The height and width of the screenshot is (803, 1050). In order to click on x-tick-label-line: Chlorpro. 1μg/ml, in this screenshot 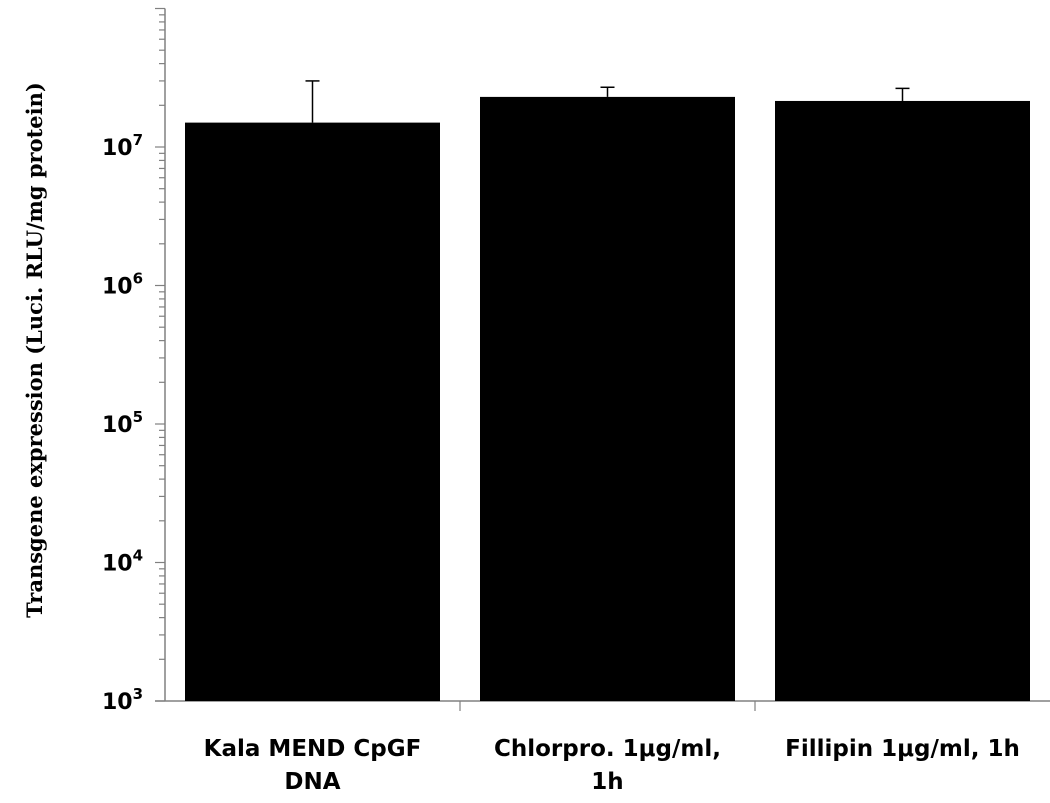, I will do `click(607, 749)`.